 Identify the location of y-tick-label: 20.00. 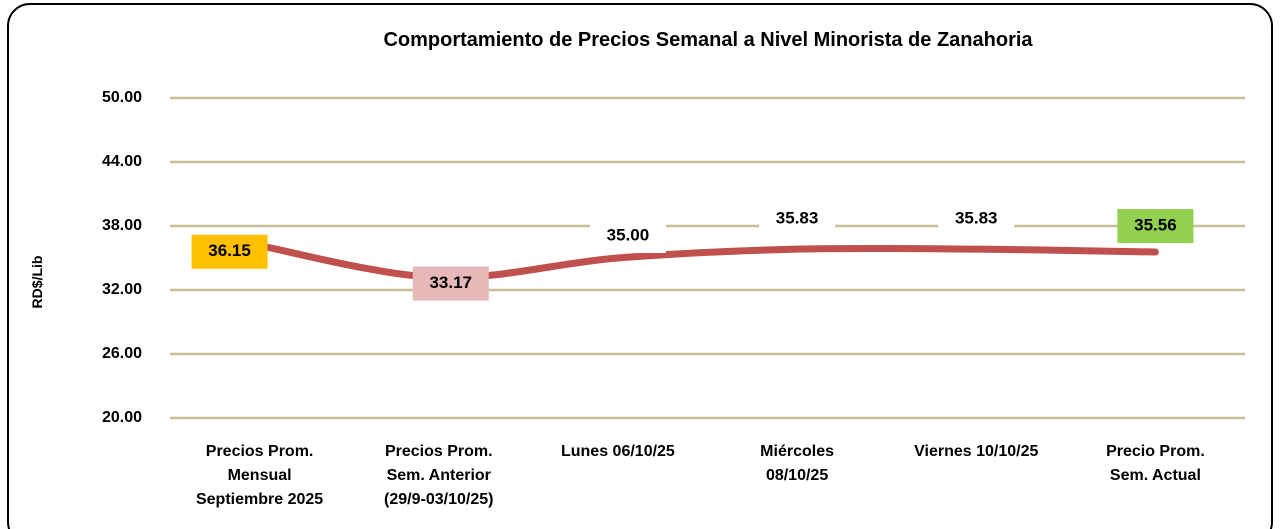
(122, 417).